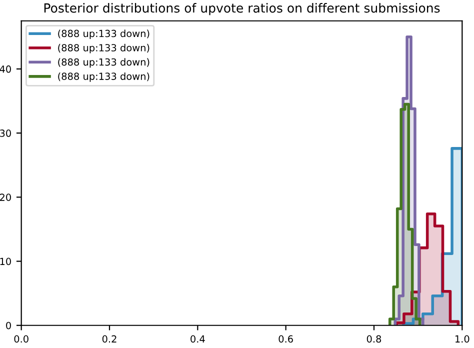  Describe the element at coordinates (109, 339) in the screenshot. I see `x-tick-label: 0.2` at that location.